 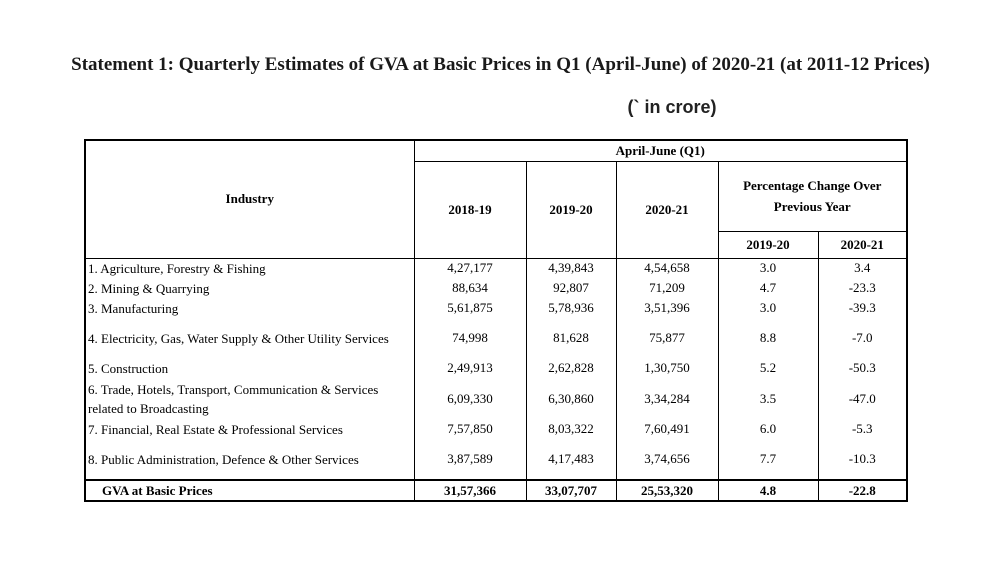 I want to click on pct-2020-21: -23.3, so click(x=863, y=288).